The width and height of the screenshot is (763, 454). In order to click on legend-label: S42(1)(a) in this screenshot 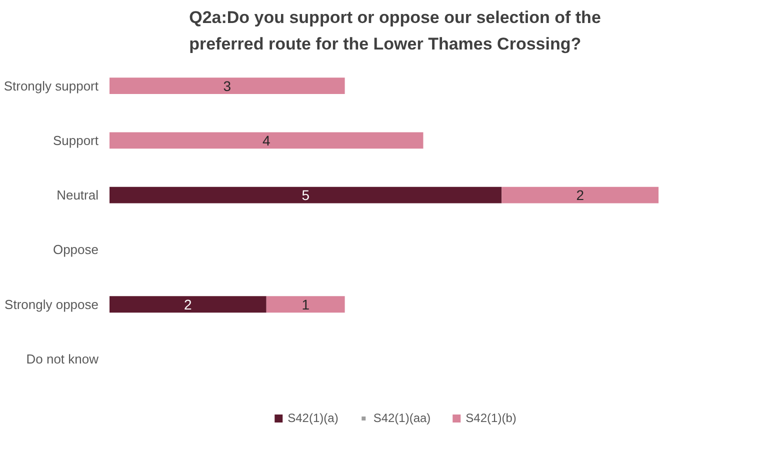, I will do `click(313, 418)`.